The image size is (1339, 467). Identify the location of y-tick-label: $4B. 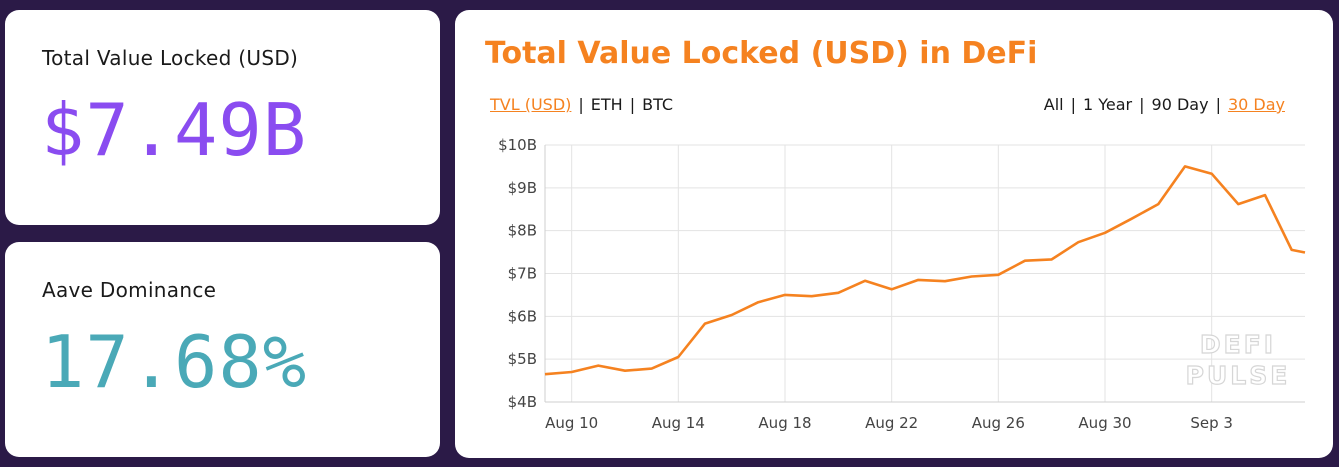
(522, 402).